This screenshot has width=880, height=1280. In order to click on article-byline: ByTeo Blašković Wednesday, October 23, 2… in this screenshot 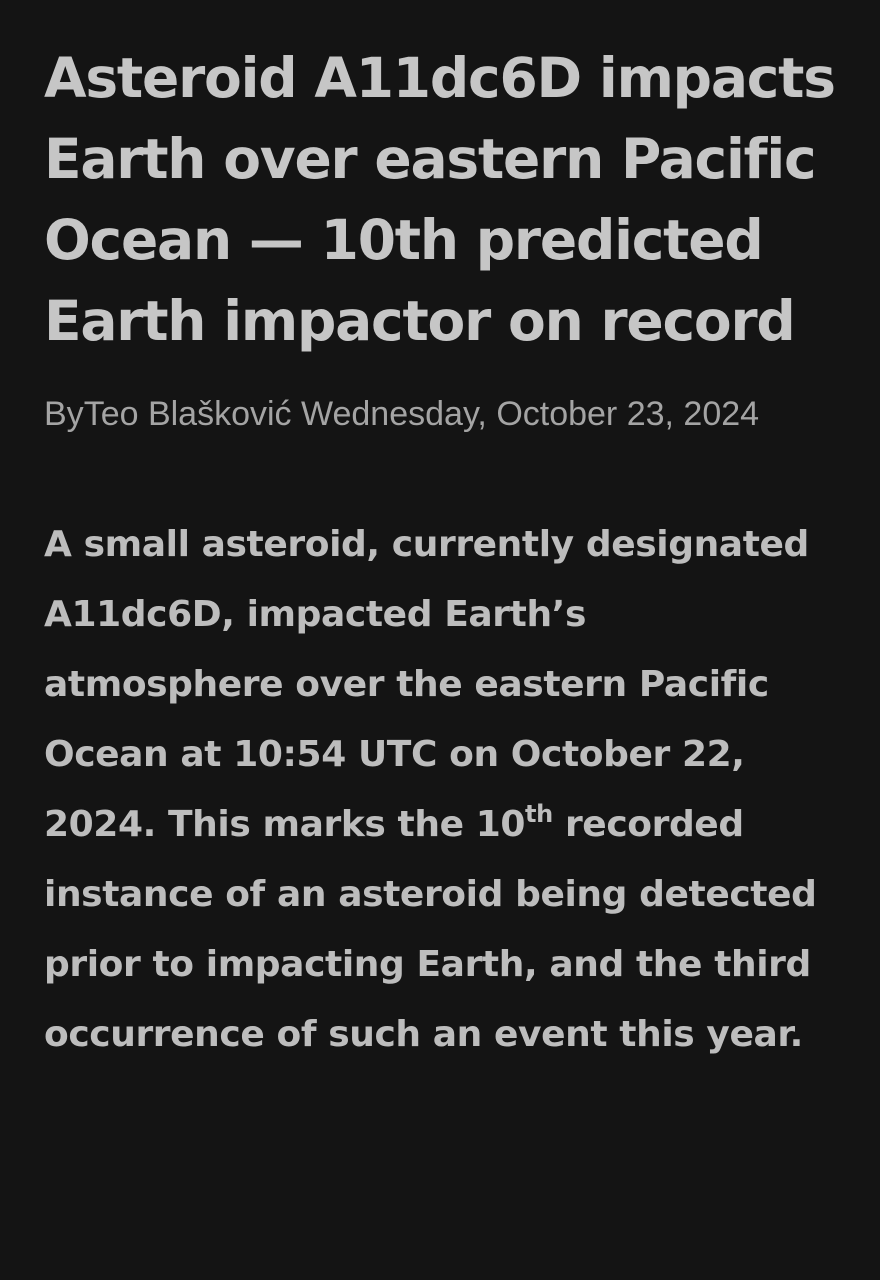, I will do `click(439, 414)`.